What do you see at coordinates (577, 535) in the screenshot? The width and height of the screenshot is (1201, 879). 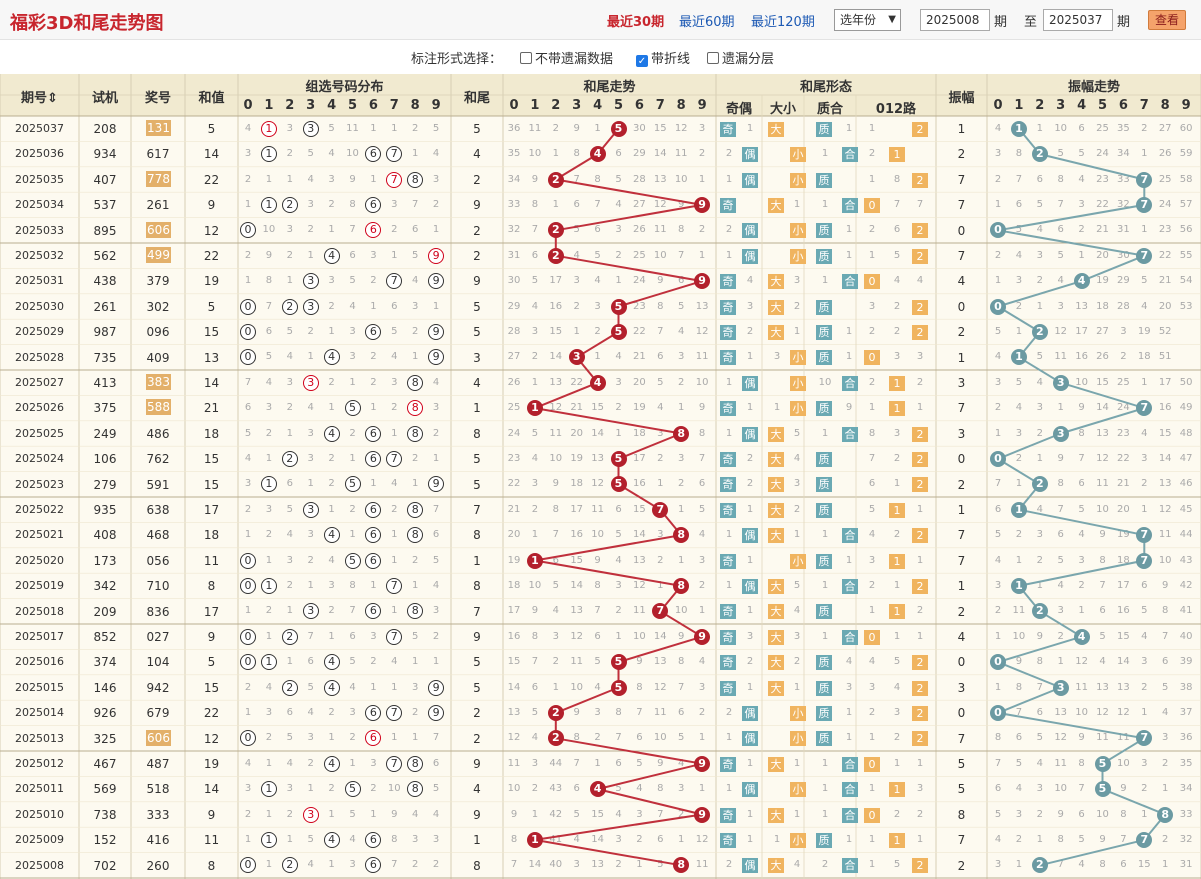 I see `trend-missing: 16` at bounding box center [577, 535].